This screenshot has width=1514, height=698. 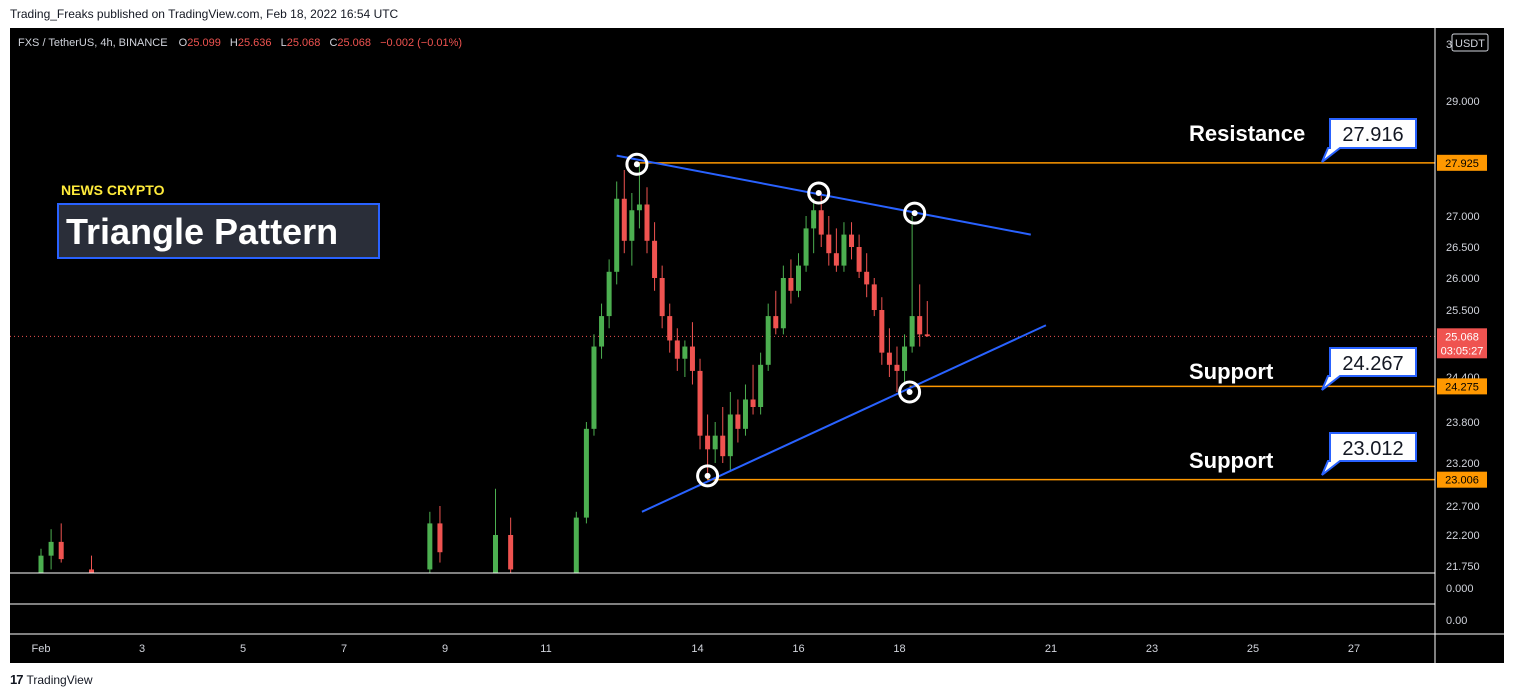 I want to click on level-badge-value-2: 23.006, so click(x=1462, y=481).